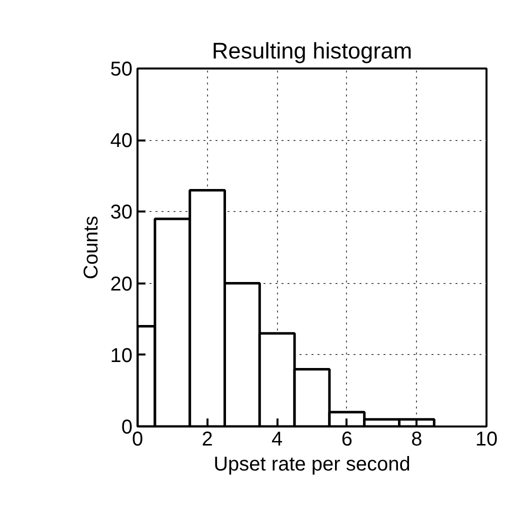 Image resolution: width=510 pixels, height=514 pixels. What do you see at coordinates (121, 141) in the screenshot?
I see `y-tick-label: 40` at bounding box center [121, 141].